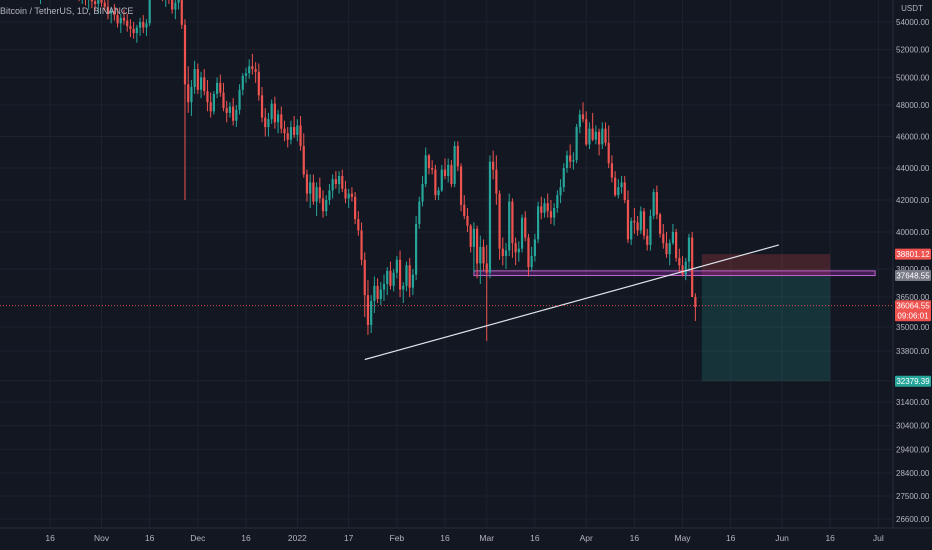  Describe the element at coordinates (913, 381) in the screenshot. I see `price-tag-label: 32379.39` at that location.